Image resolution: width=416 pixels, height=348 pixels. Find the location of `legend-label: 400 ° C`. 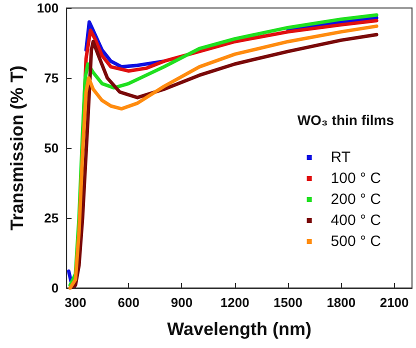

legend-label: 400 ° C is located at coordinates (356, 220).